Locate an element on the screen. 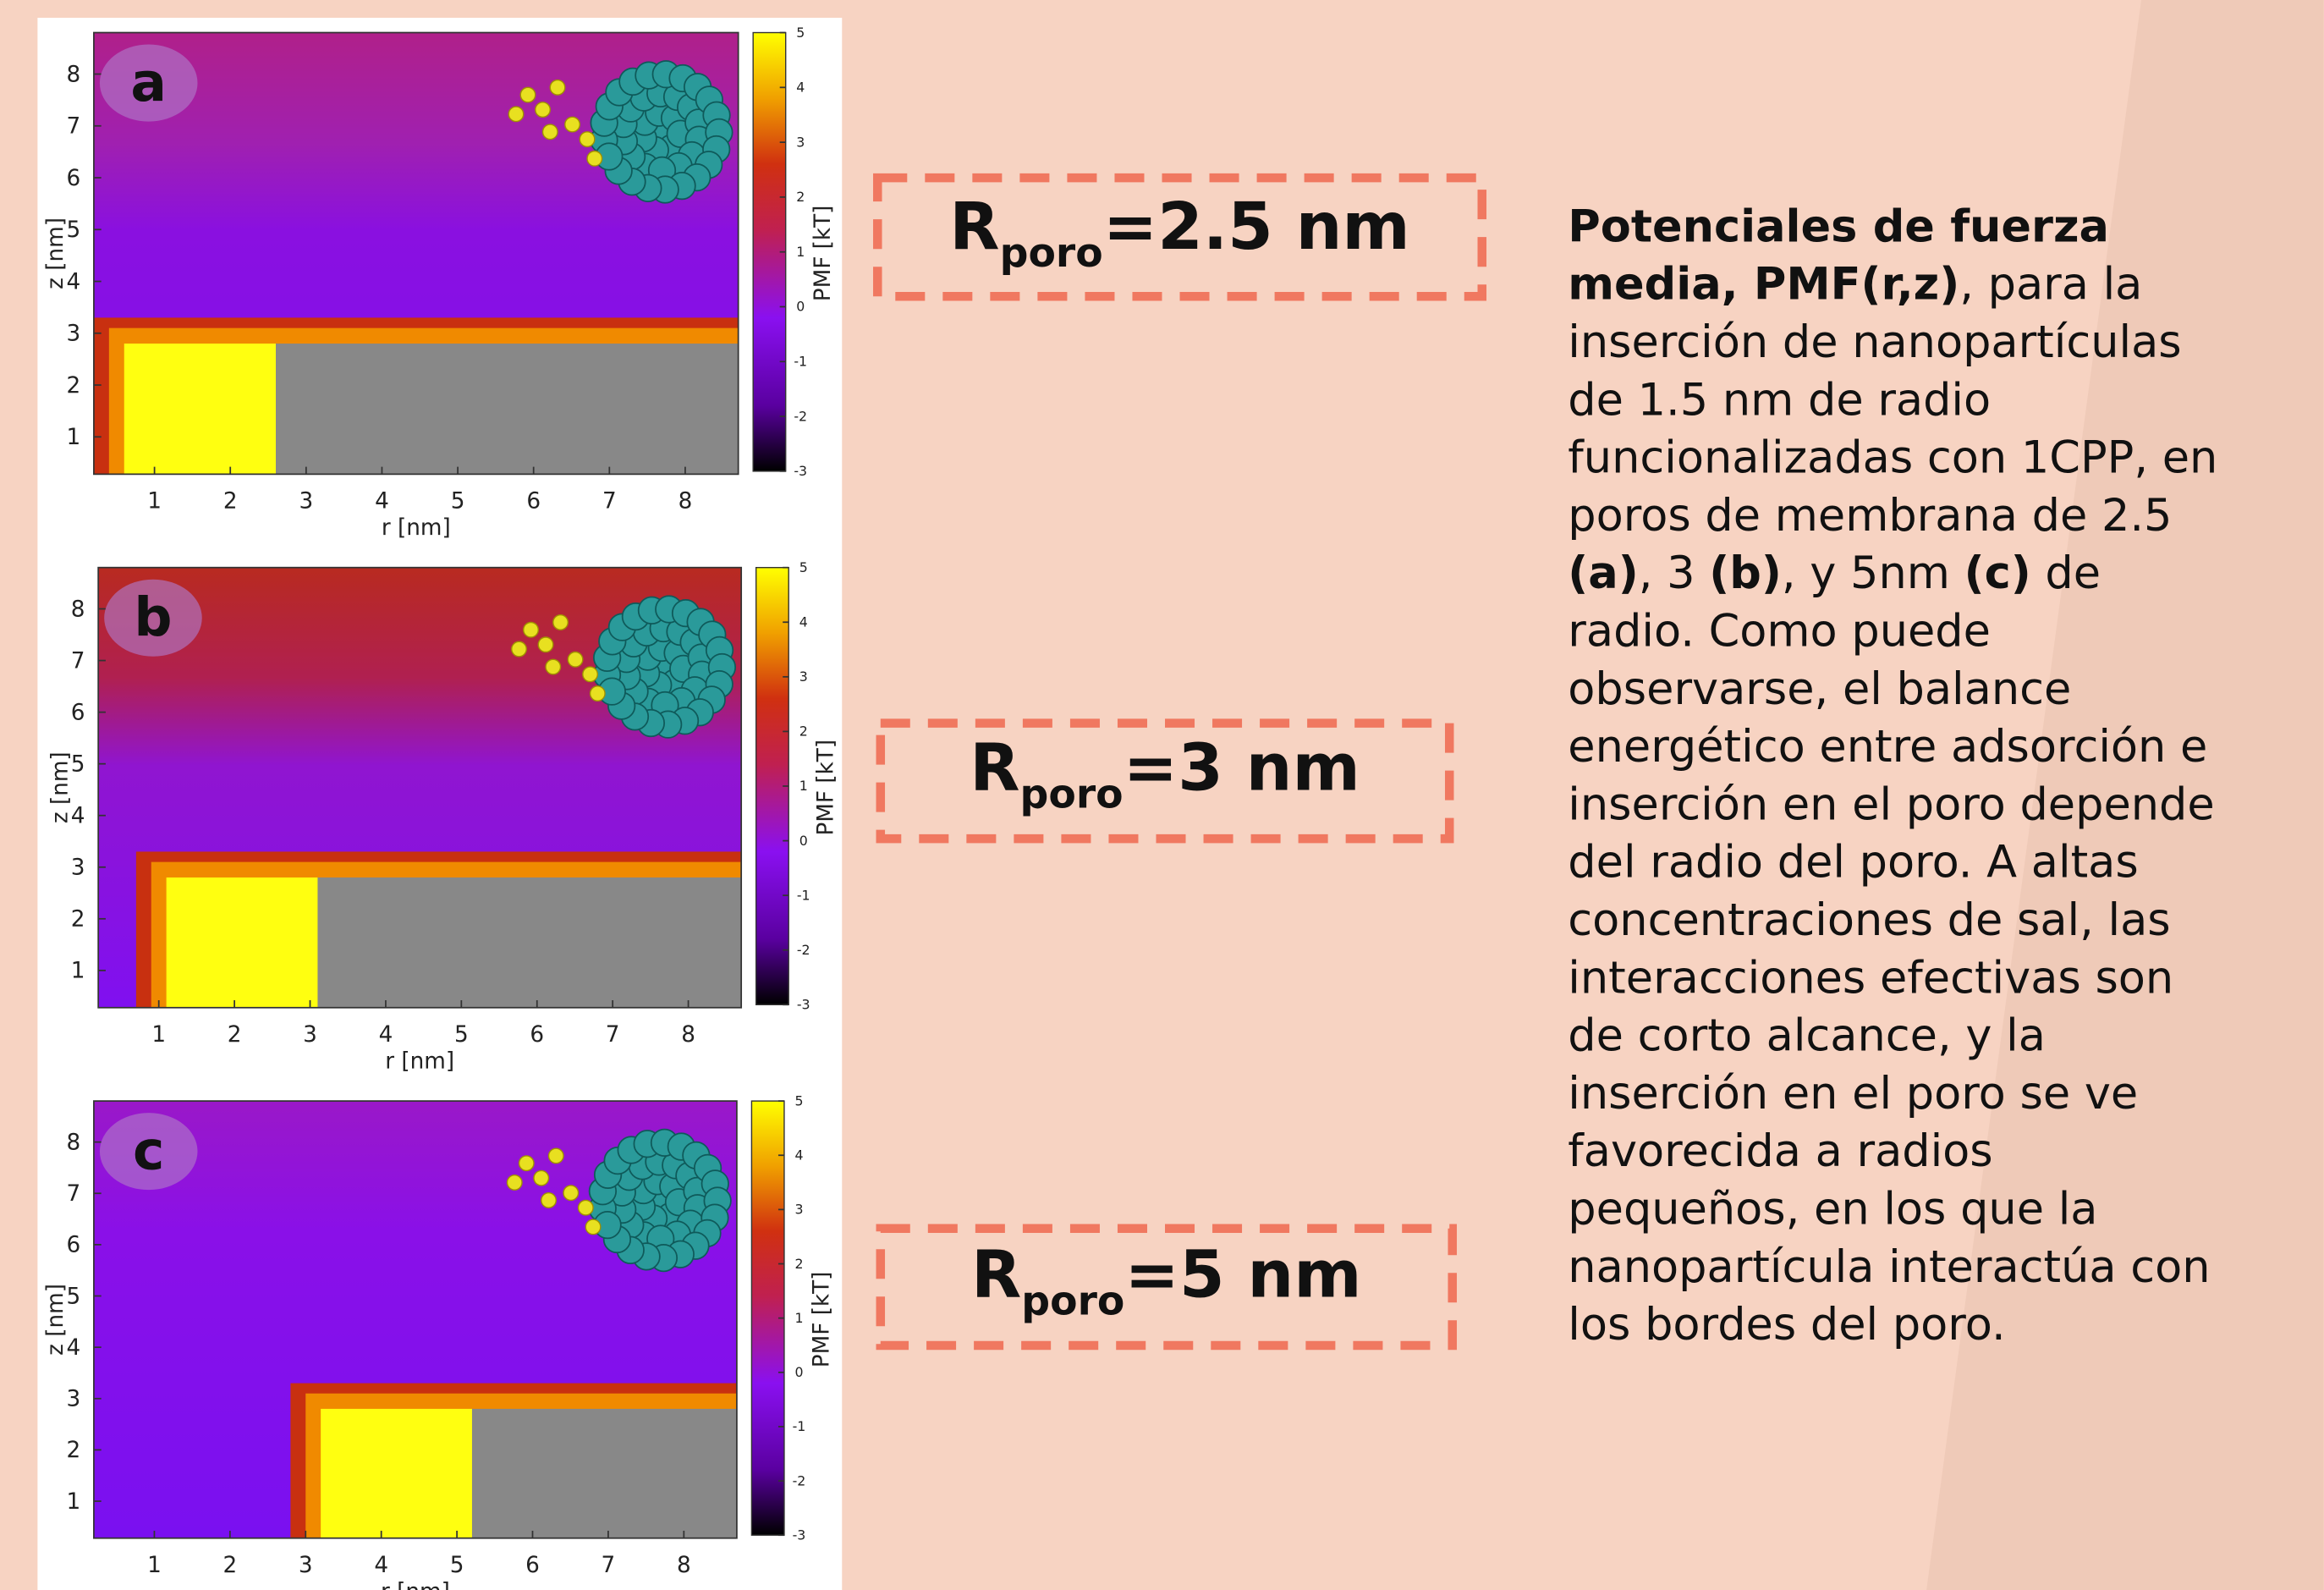 Image resolution: width=2324 pixels, height=1590 pixels. y-tick-label: 8 is located at coordinates (78, 610).